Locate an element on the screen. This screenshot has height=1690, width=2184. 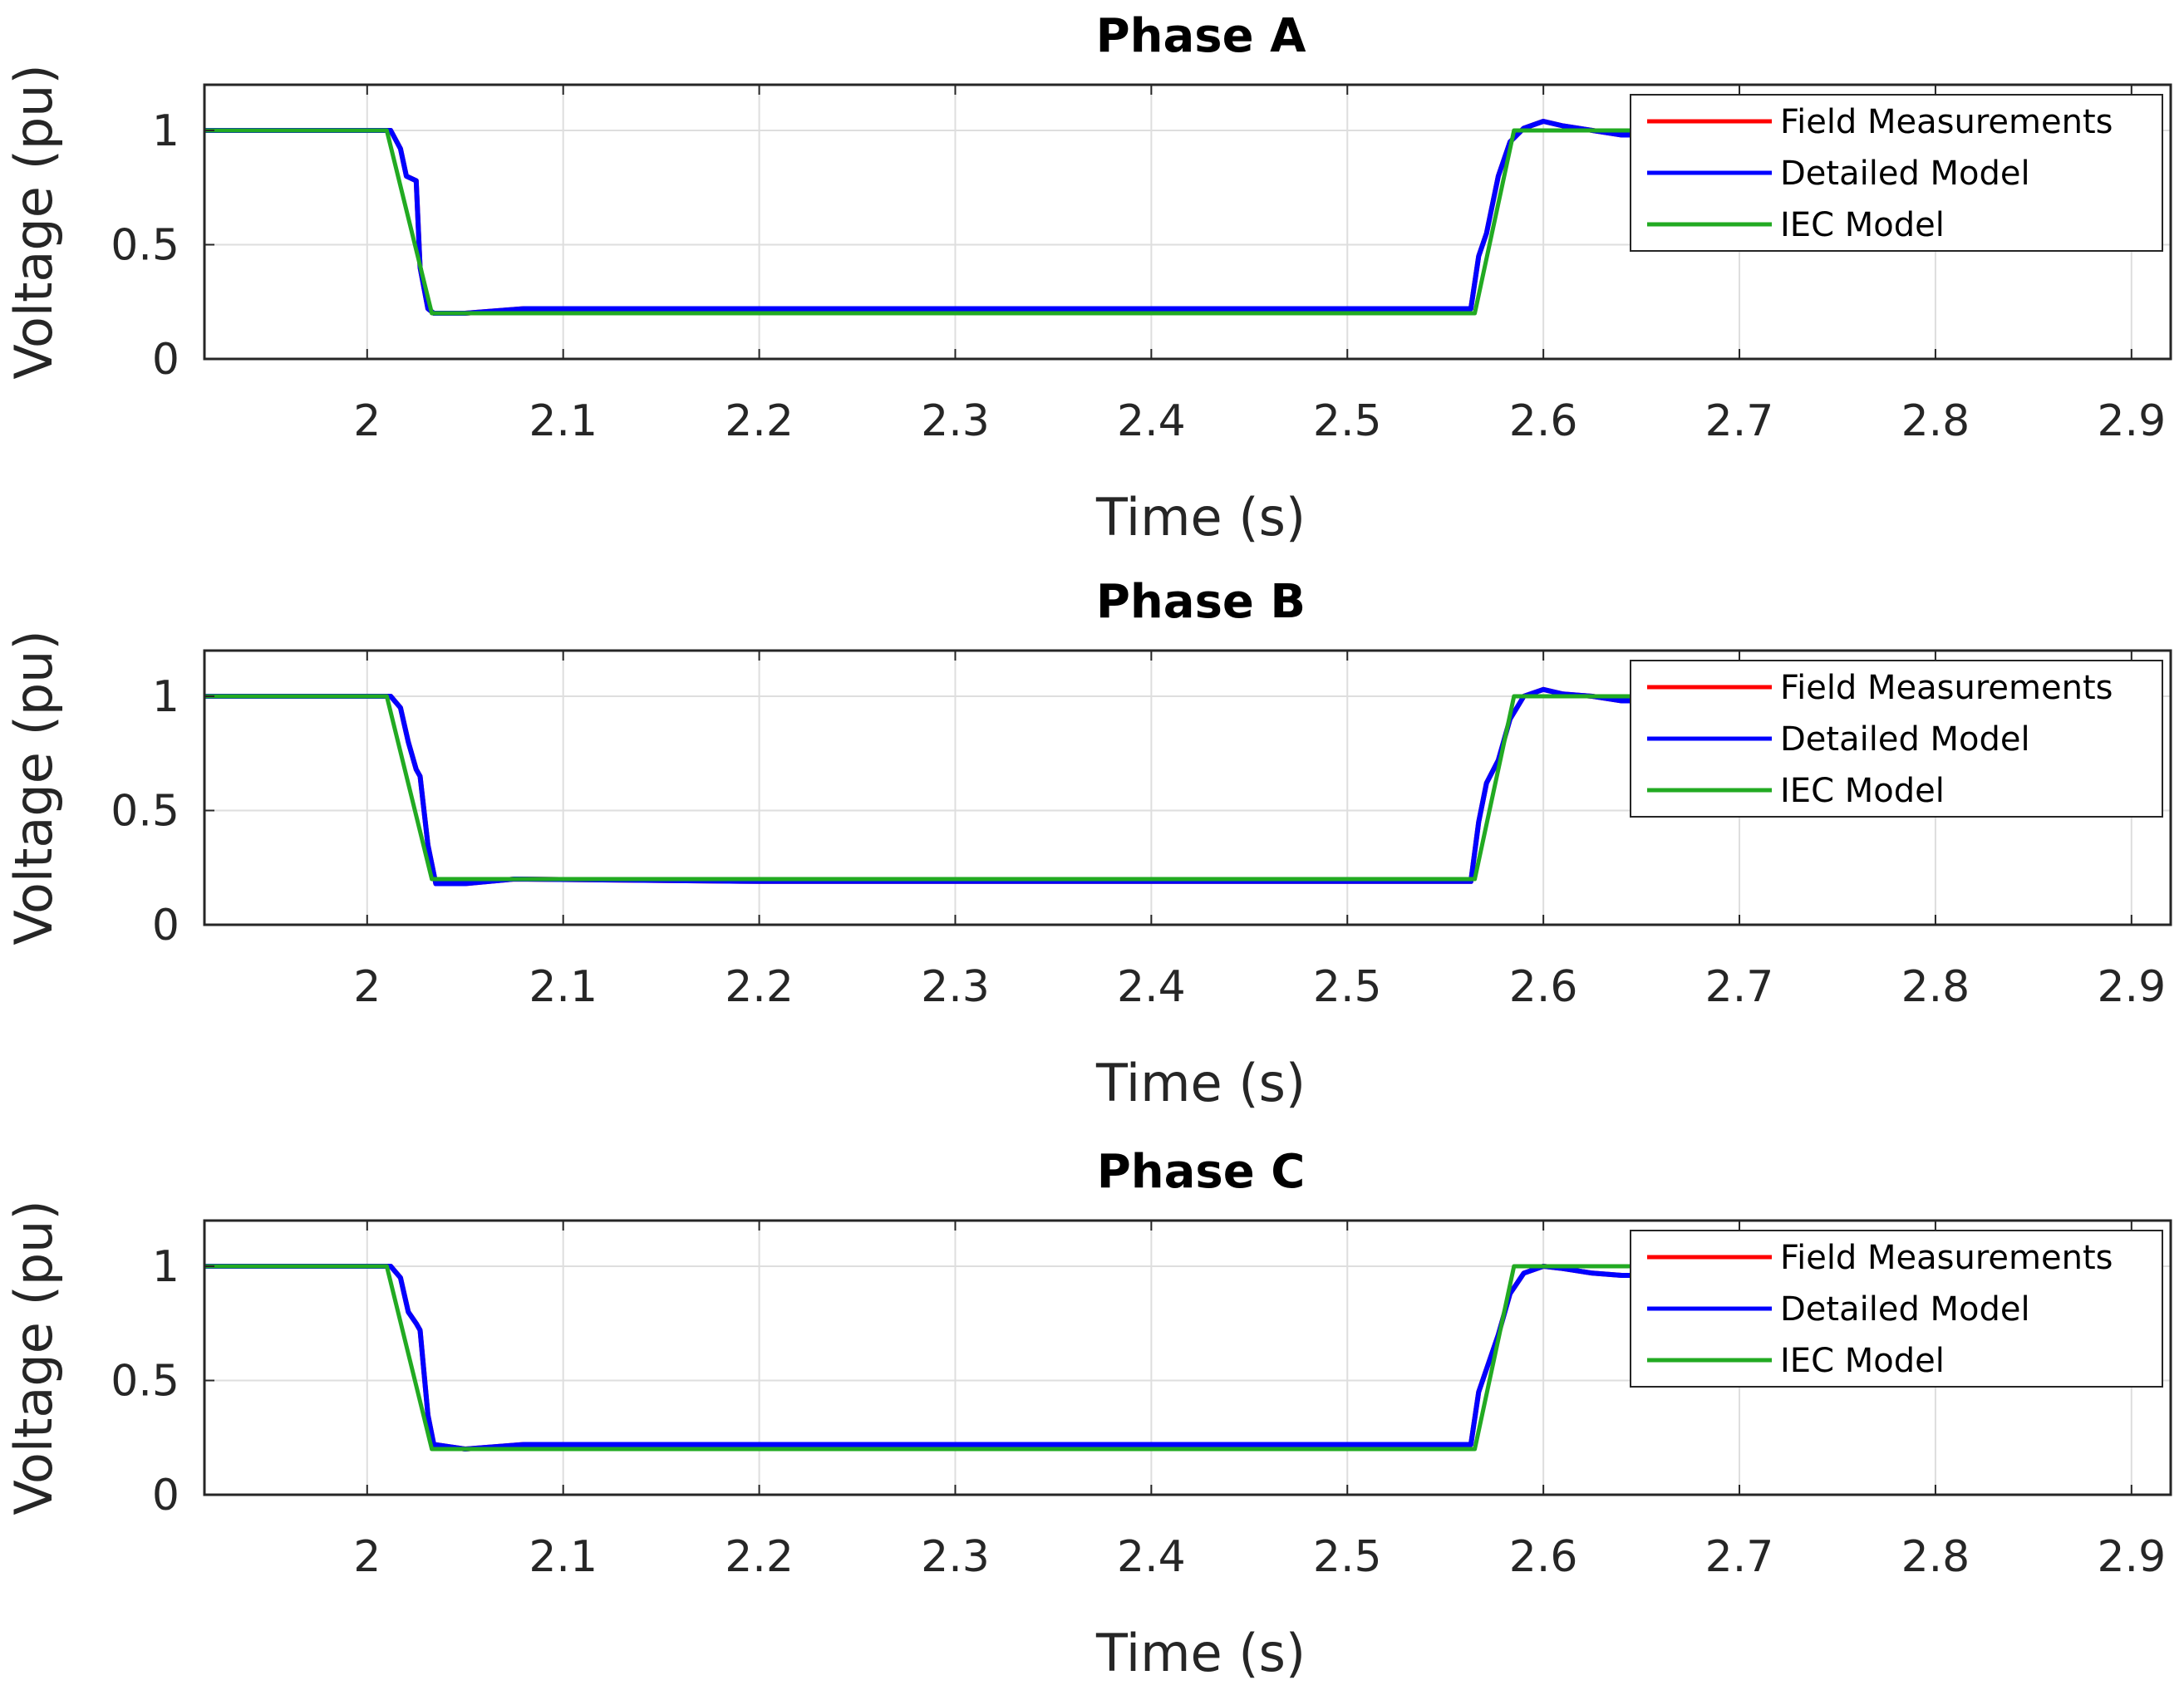
chart-title: Phase A is located at coordinates (1201, 36).